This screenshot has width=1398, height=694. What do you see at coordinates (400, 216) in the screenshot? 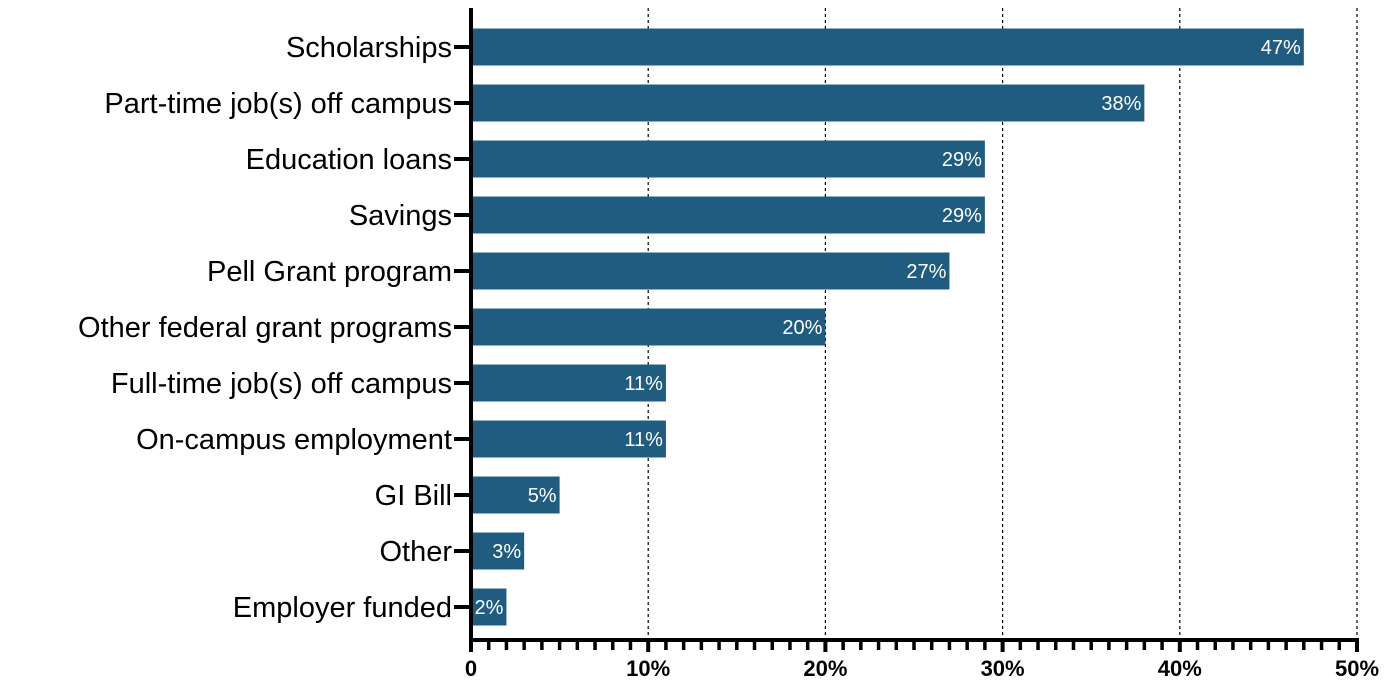
I see `category-label-3: Savings` at bounding box center [400, 216].